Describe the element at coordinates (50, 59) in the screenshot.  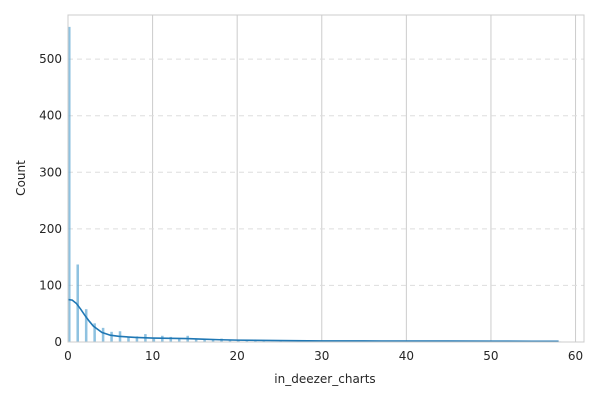
I see `y-tick-label: 500` at that location.